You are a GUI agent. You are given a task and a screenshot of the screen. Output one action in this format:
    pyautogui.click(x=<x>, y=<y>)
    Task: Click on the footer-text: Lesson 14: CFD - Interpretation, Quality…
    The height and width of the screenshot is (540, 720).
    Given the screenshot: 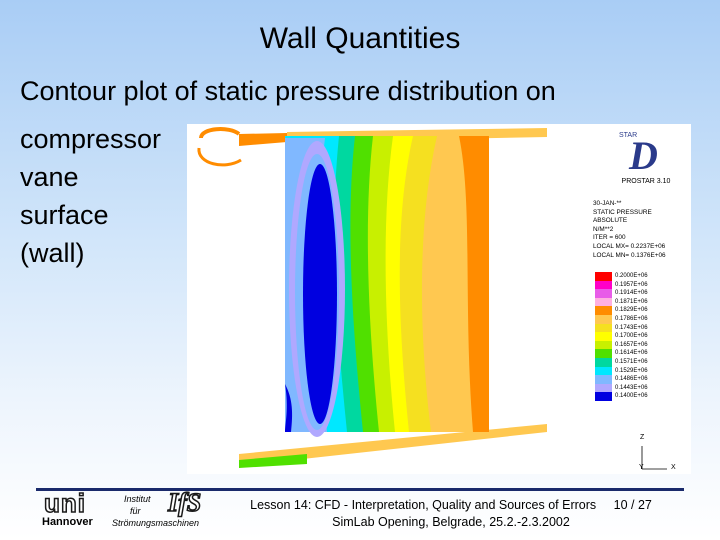 What is the action you would take?
    pyautogui.click(x=451, y=514)
    